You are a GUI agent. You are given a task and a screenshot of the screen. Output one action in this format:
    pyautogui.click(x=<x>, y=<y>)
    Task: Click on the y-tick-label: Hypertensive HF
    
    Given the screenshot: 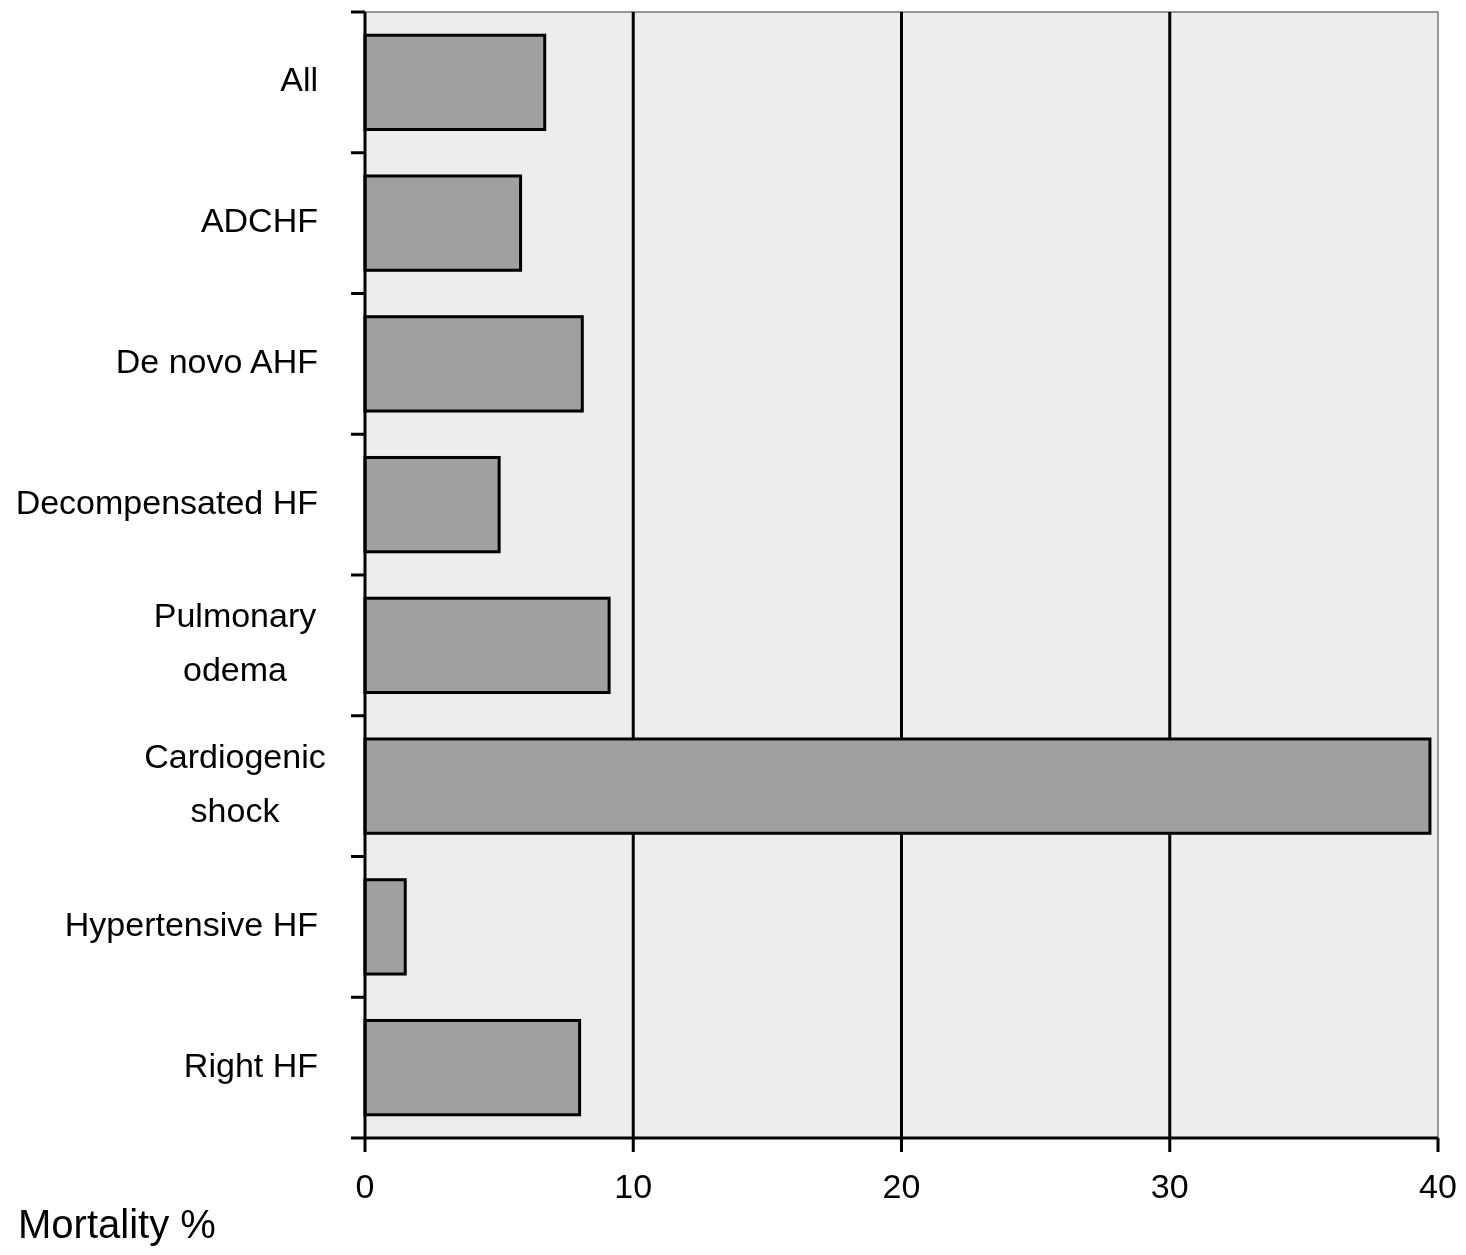 What is the action you would take?
    pyautogui.click(x=191, y=923)
    